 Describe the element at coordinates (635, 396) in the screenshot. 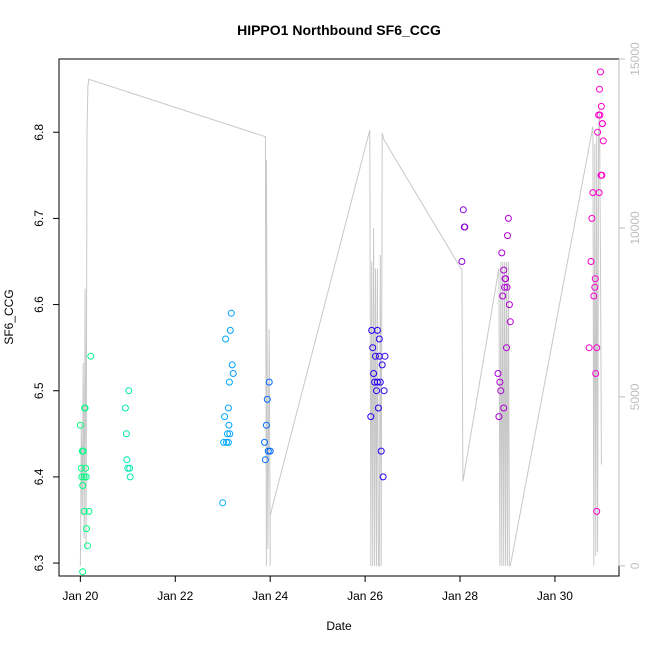

I see `y2-tick-label: 5000` at that location.